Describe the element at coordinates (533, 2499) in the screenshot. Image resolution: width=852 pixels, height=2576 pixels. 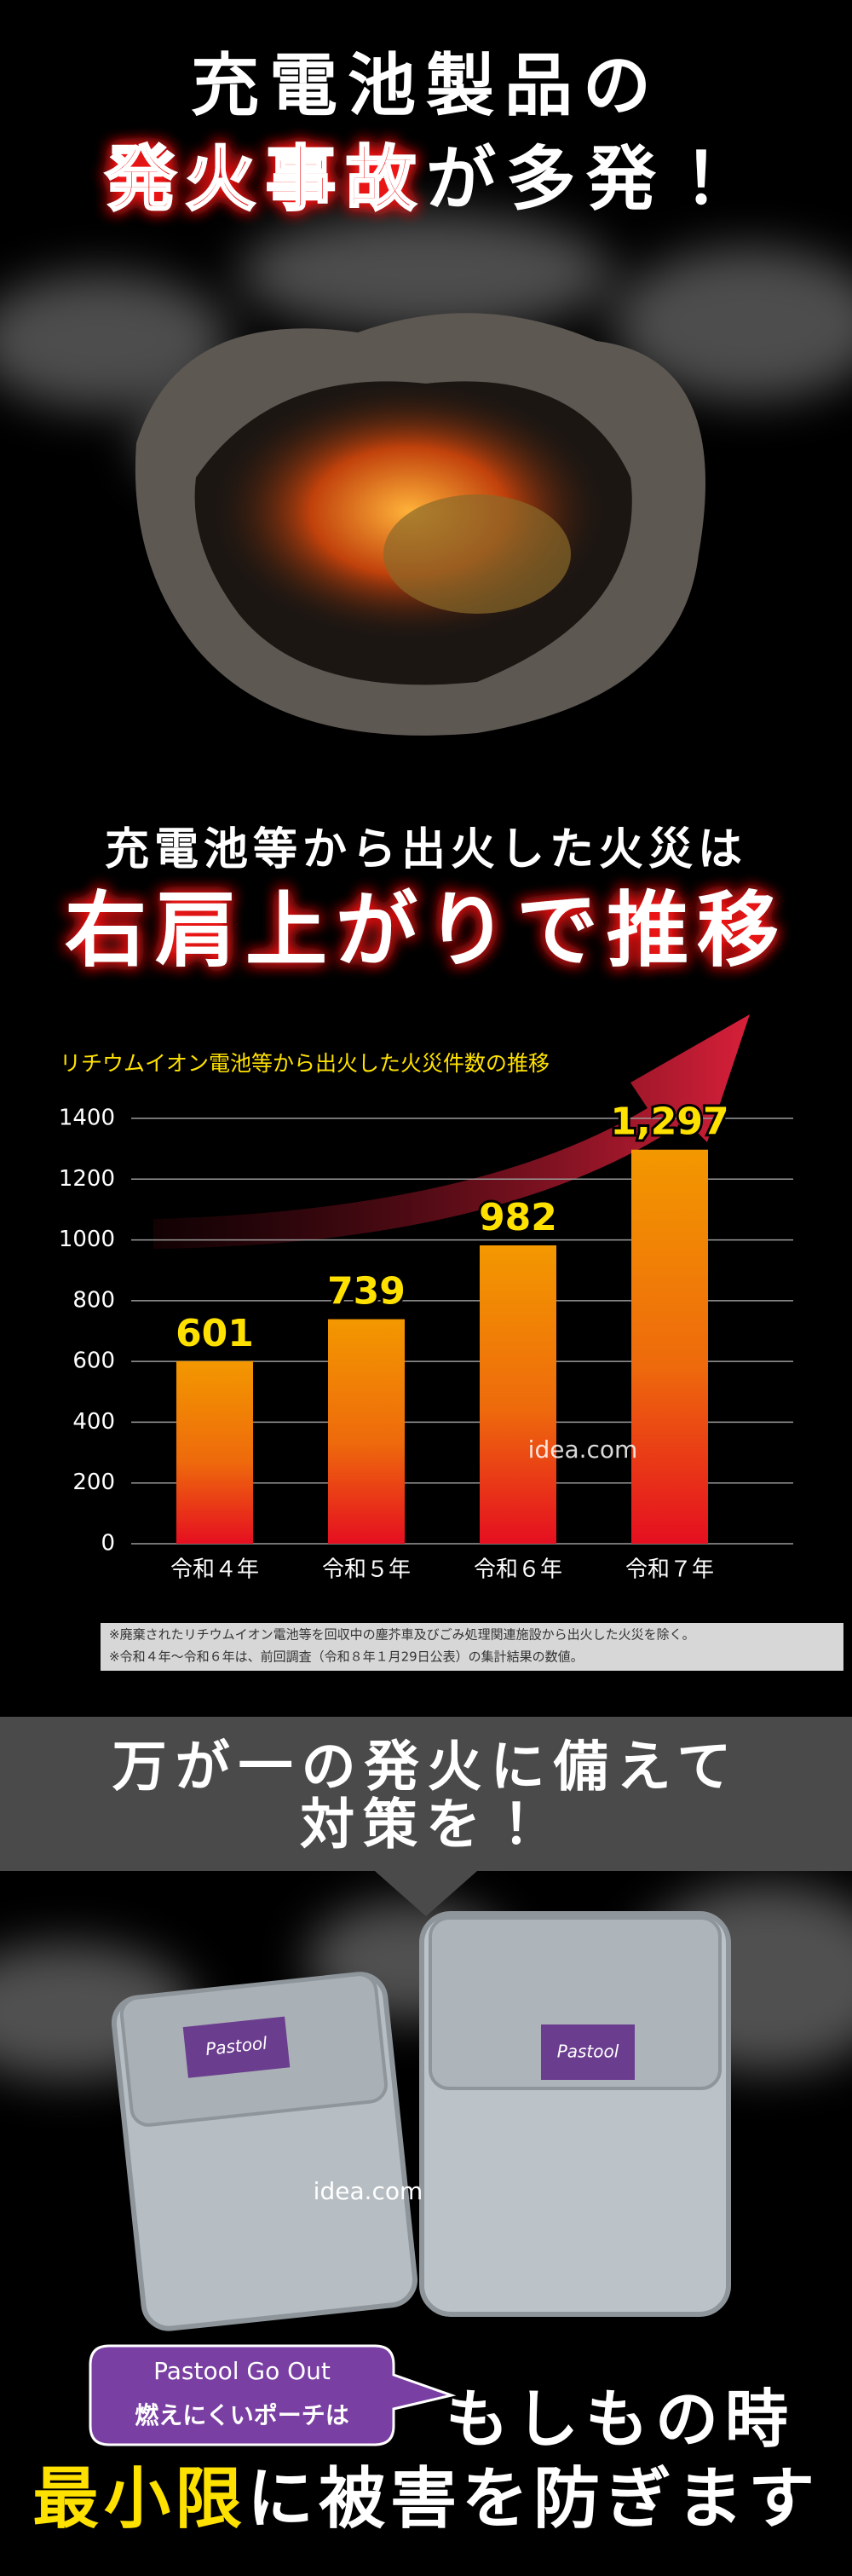
I see `closing-rest: に被害を防ぎます` at that location.